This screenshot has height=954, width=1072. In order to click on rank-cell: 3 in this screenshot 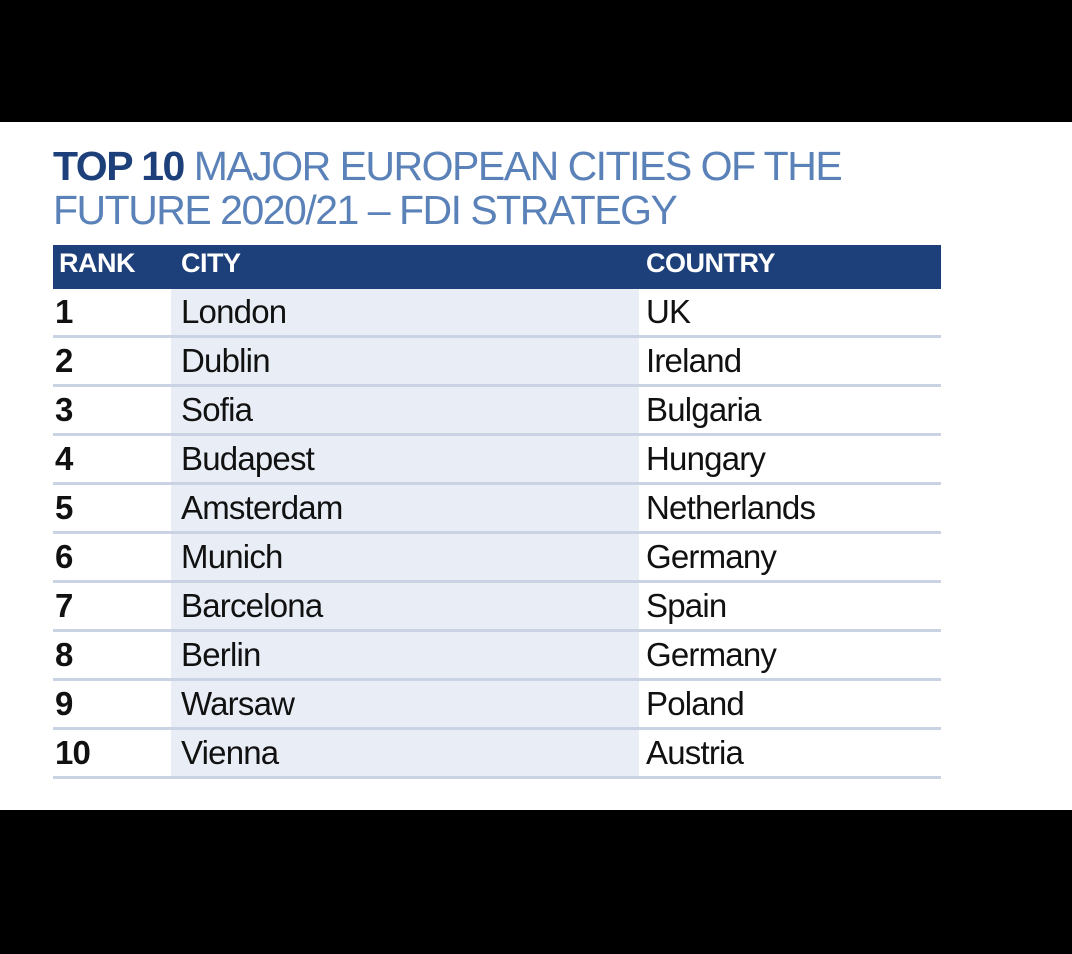, I will do `click(64, 409)`.